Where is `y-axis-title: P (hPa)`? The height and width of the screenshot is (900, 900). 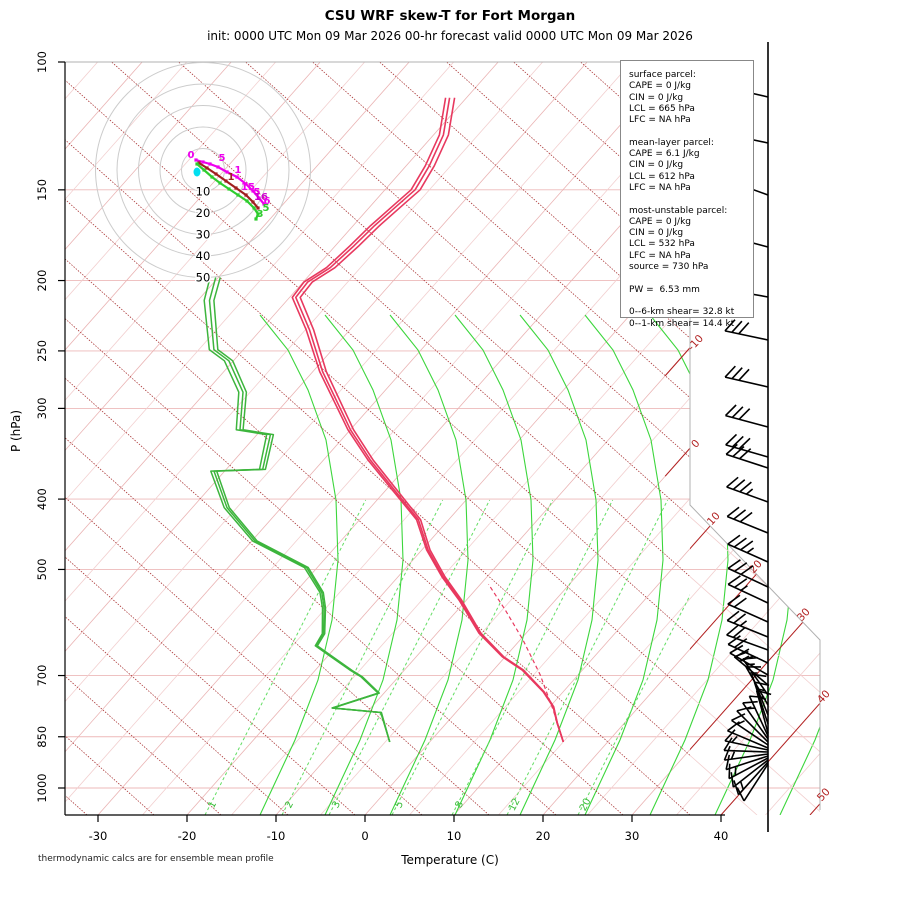
y-axis-title: P (hPa) is located at coordinates (16, 431).